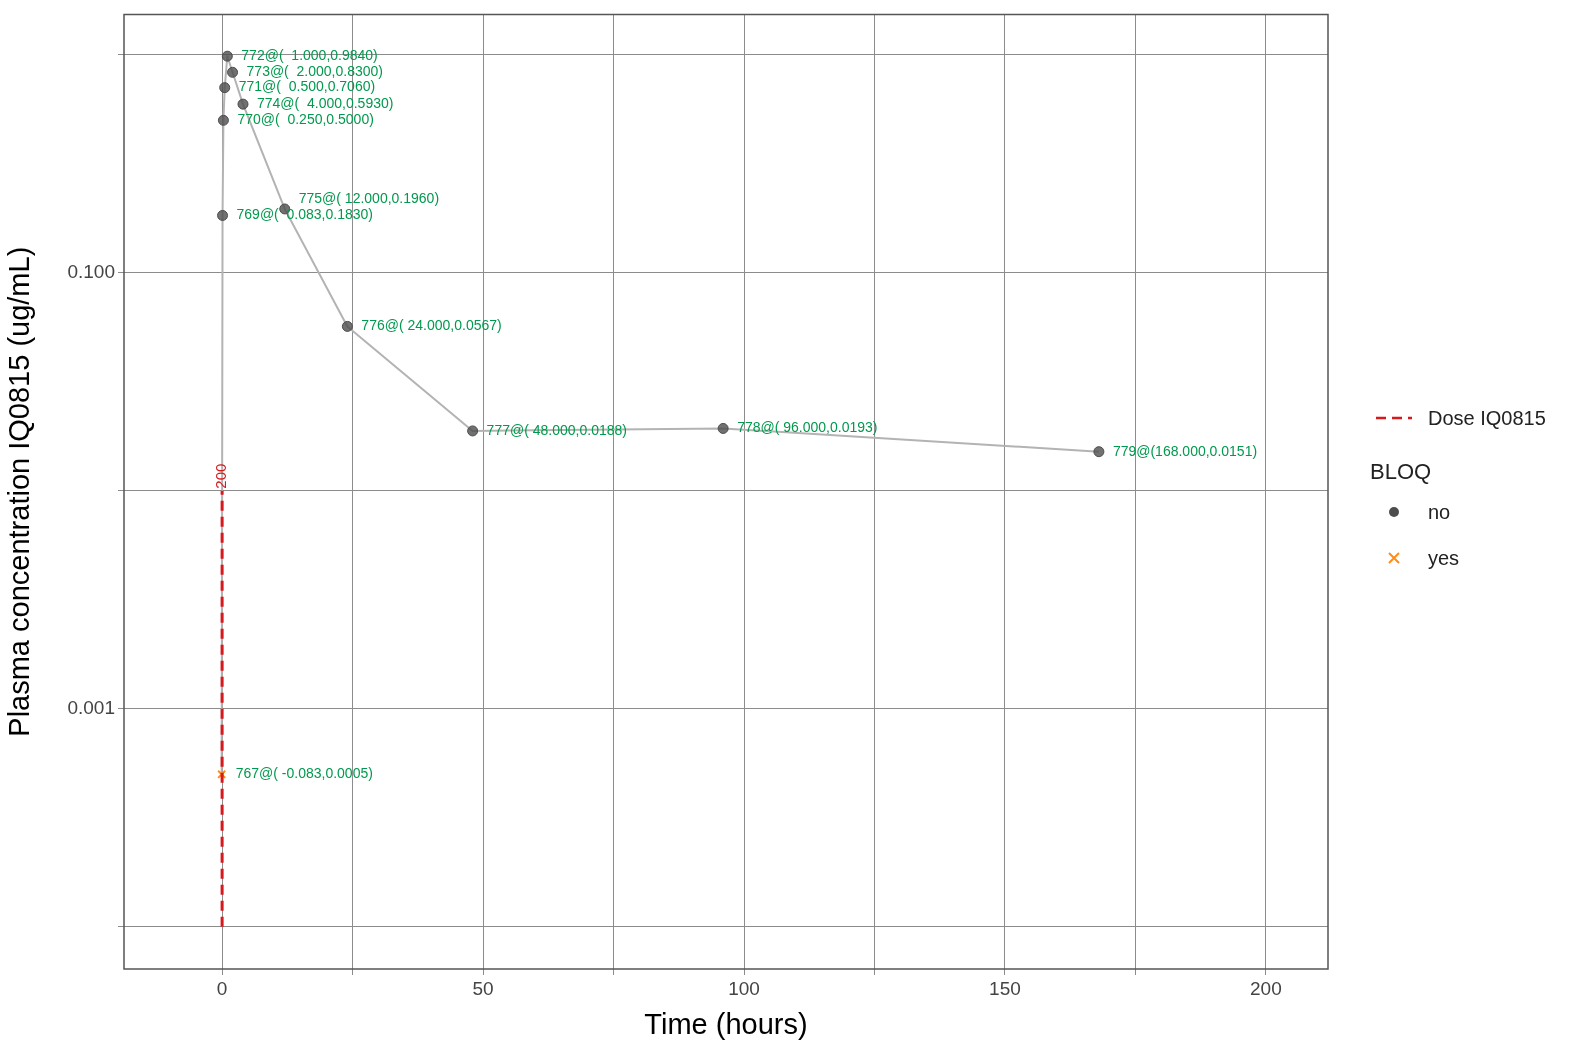 The height and width of the screenshot is (1047, 1572). I want to click on annotation: 770@( 0.250,0.5000), so click(305, 119).